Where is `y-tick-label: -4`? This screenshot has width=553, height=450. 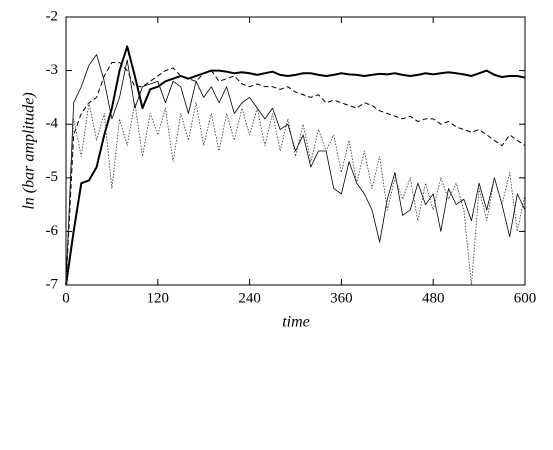
y-tick-label: -4 is located at coordinates (52, 124).